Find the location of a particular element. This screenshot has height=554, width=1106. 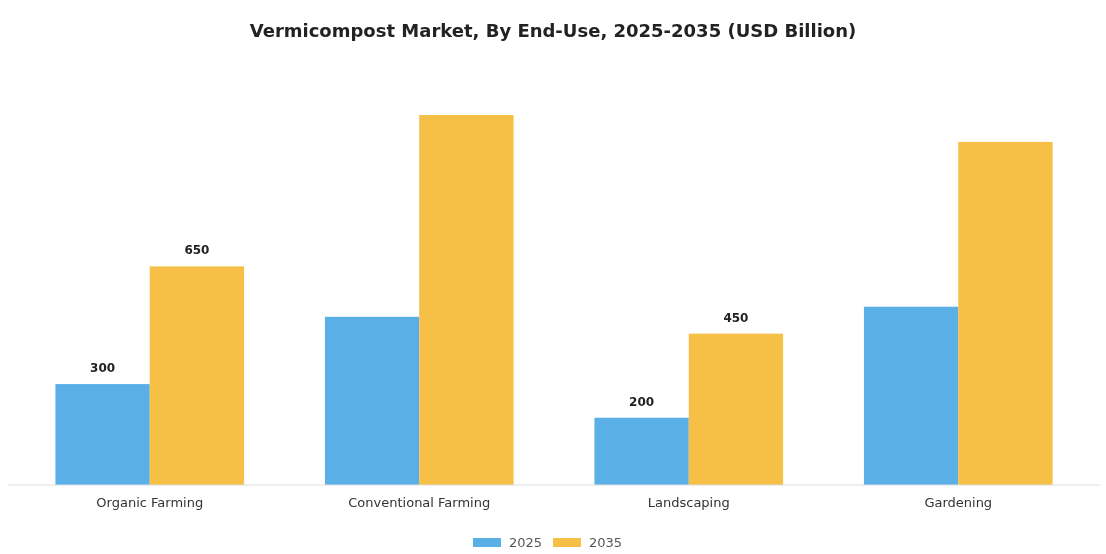

data-label: 450 is located at coordinates (736, 317).